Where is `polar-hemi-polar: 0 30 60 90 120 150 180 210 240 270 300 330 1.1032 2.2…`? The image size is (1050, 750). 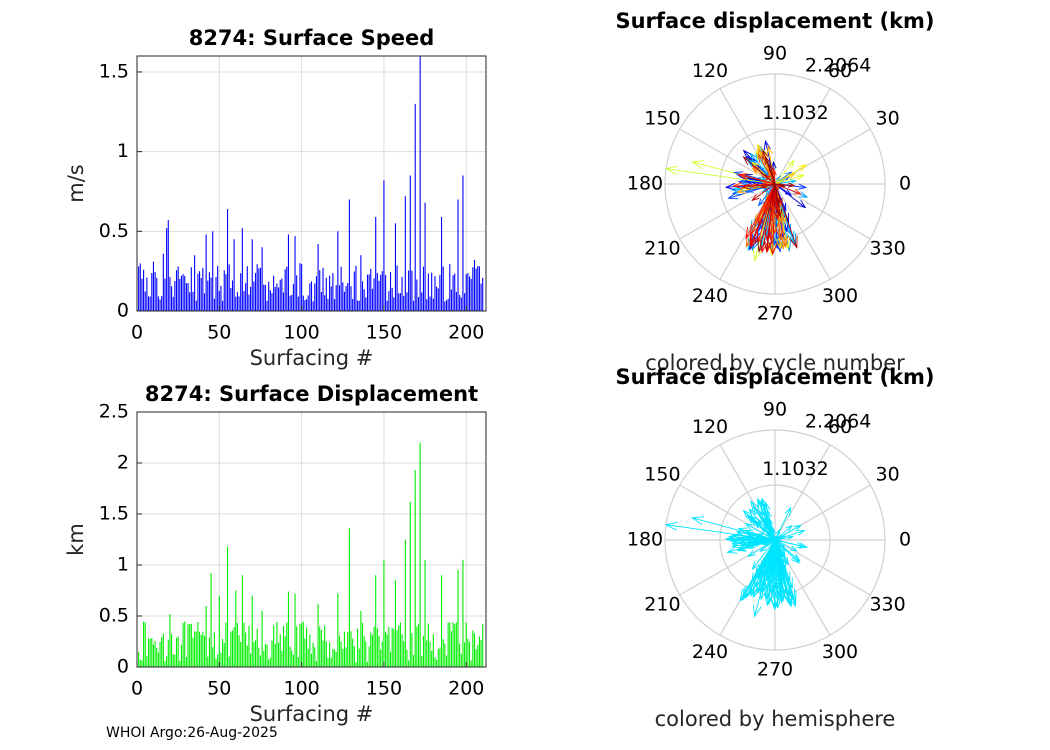
polar-hemi-polar: 0 30 60 90 120 150 180 210 240 270 300 330 1.1032 2.2… is located at coordinates (774, 548).